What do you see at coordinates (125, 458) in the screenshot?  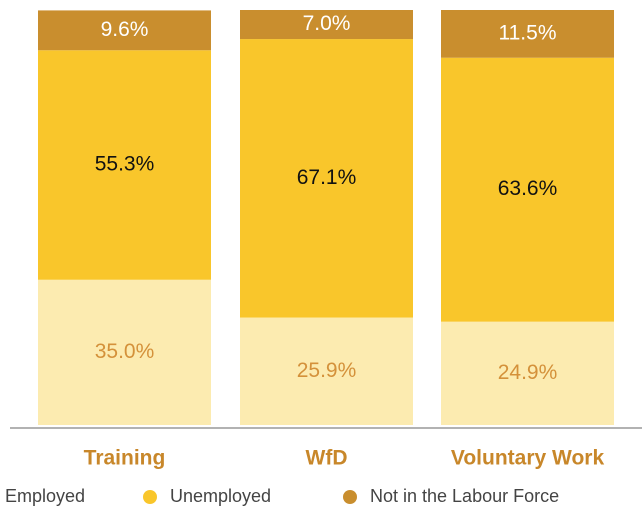 I see `x-tick-label: Training` at bounding box center [125, 458].